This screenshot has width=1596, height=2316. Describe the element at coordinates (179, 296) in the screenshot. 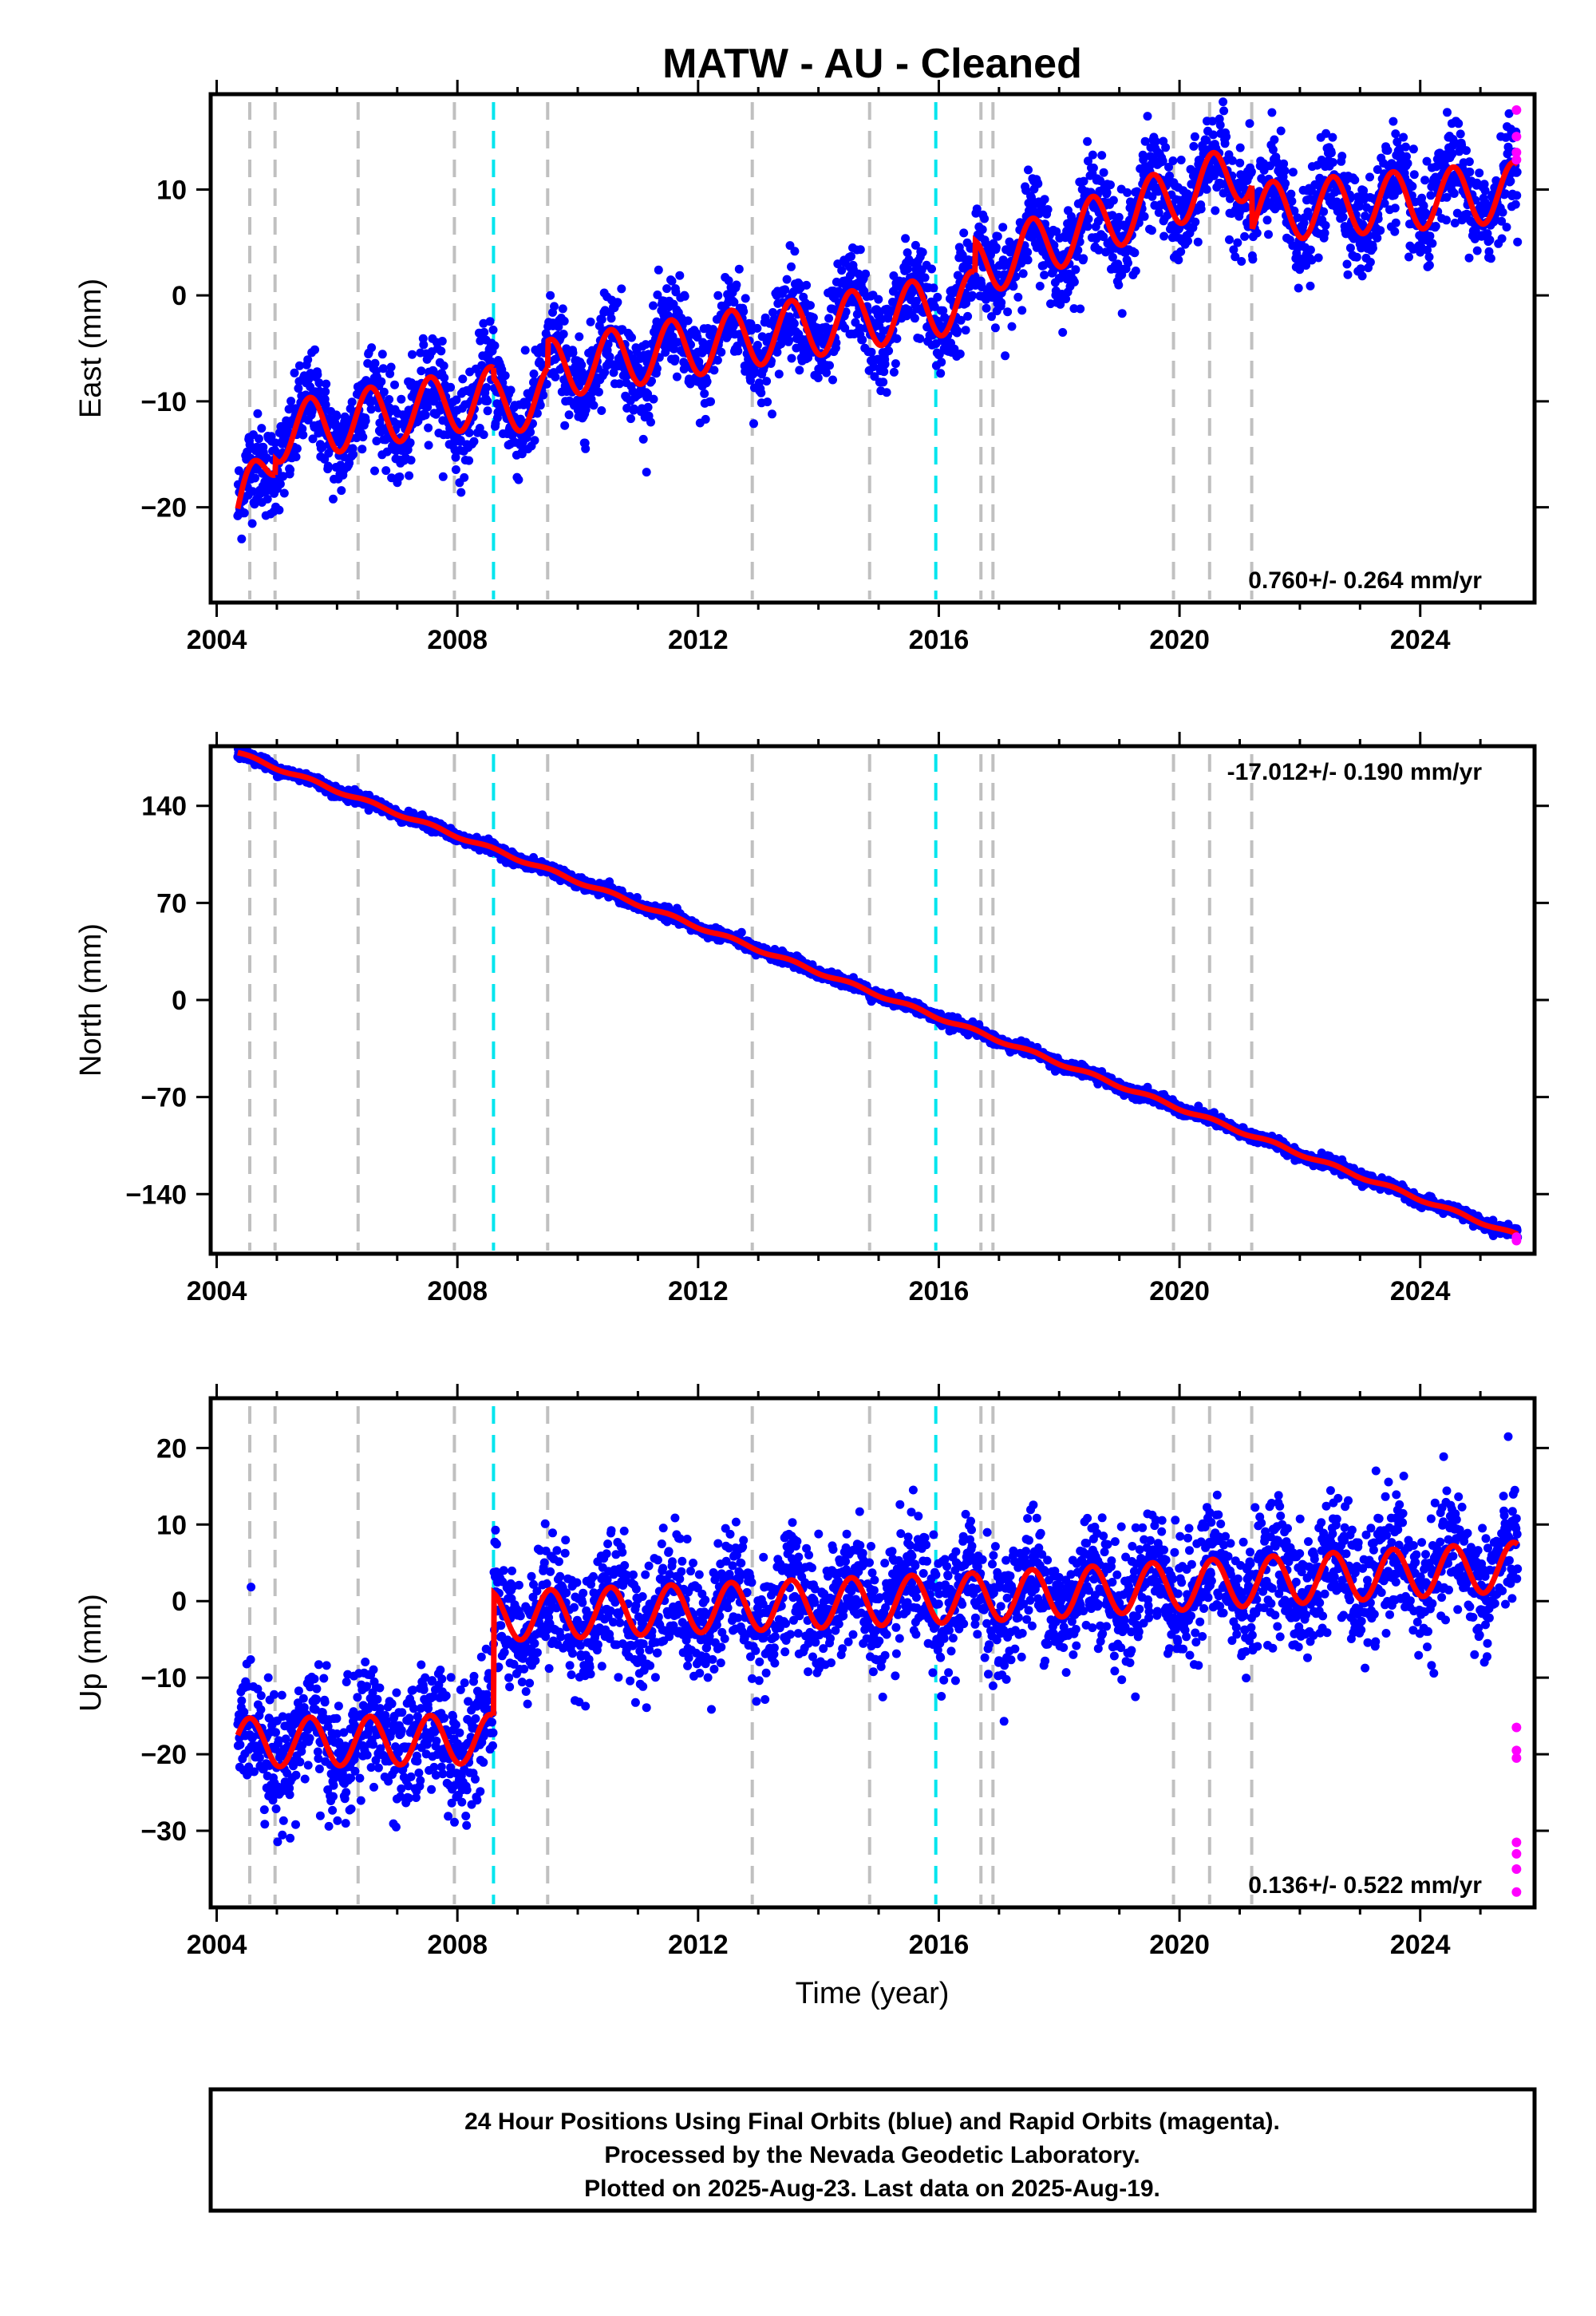

I see `y-tick-label: 0` at that location.